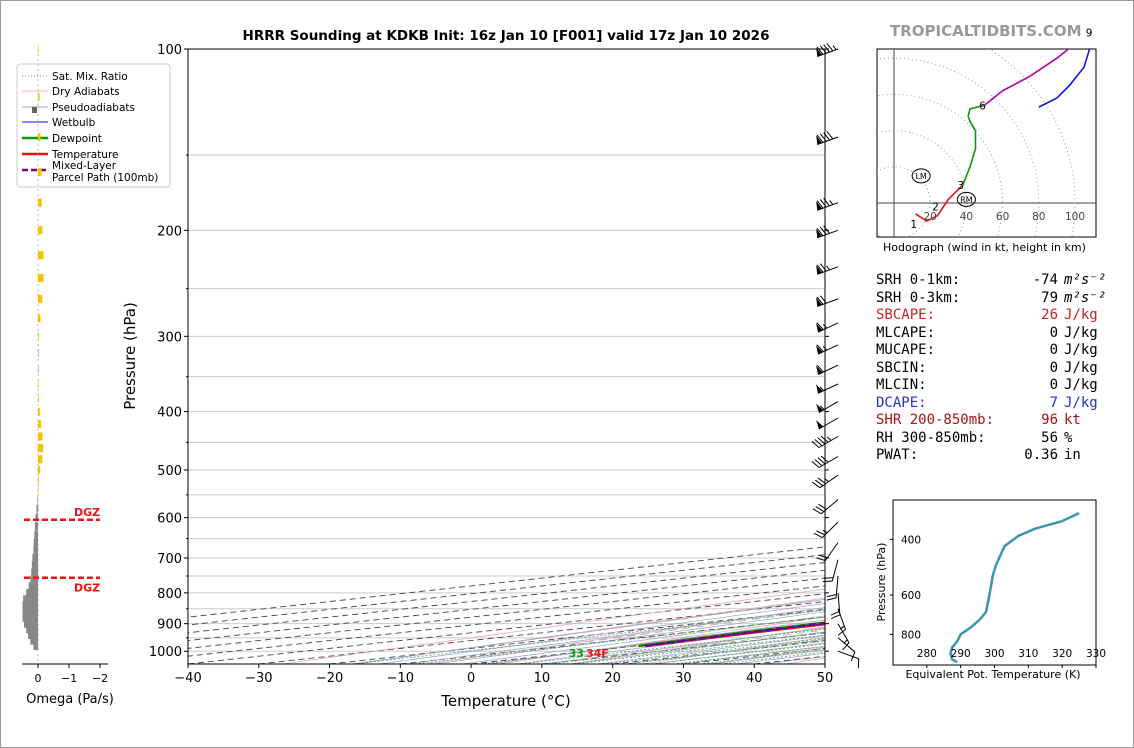  I want to click on stat-row: SHR 200-850mb: 96 kt, so click(1001, 421).